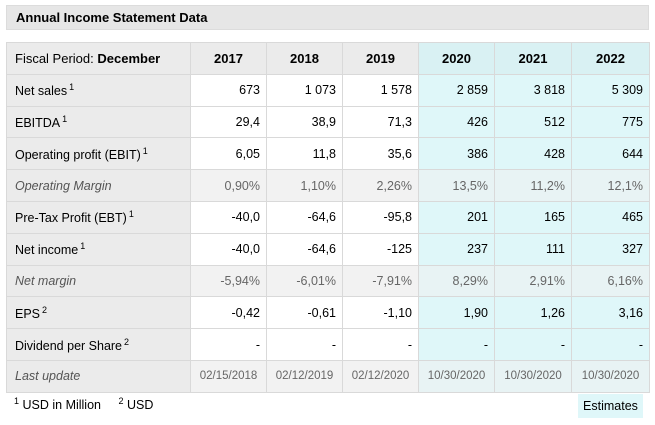  I want to click on row-label: EBITDA 1, so click(98, 122).